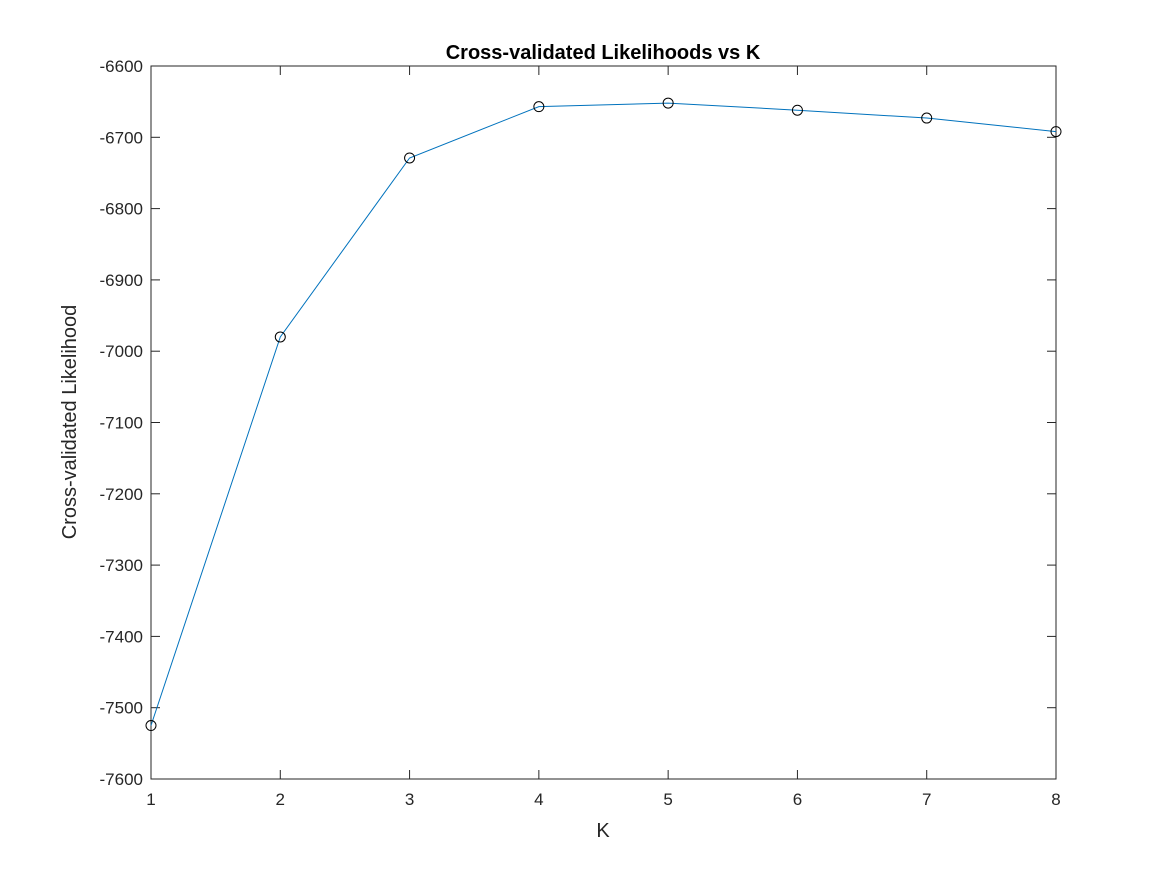  I want to click on y-tick-label: -6800, so click(121, 209).